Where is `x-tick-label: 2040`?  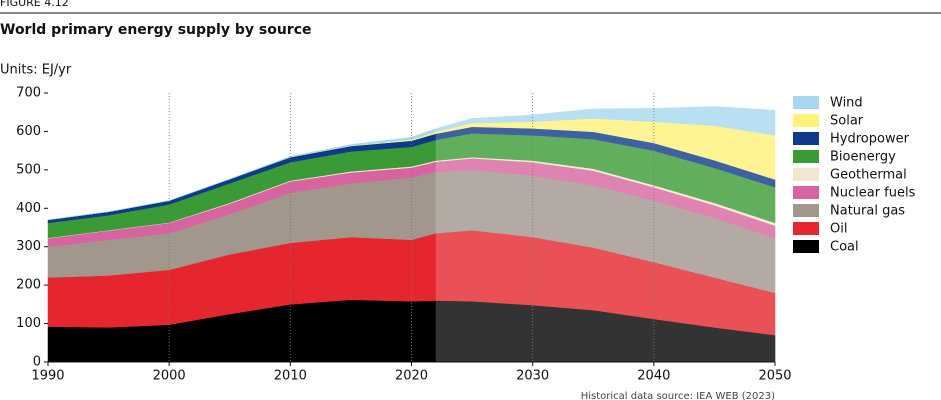 x-tick-label: 2040 is located at coordinates (653, 376).